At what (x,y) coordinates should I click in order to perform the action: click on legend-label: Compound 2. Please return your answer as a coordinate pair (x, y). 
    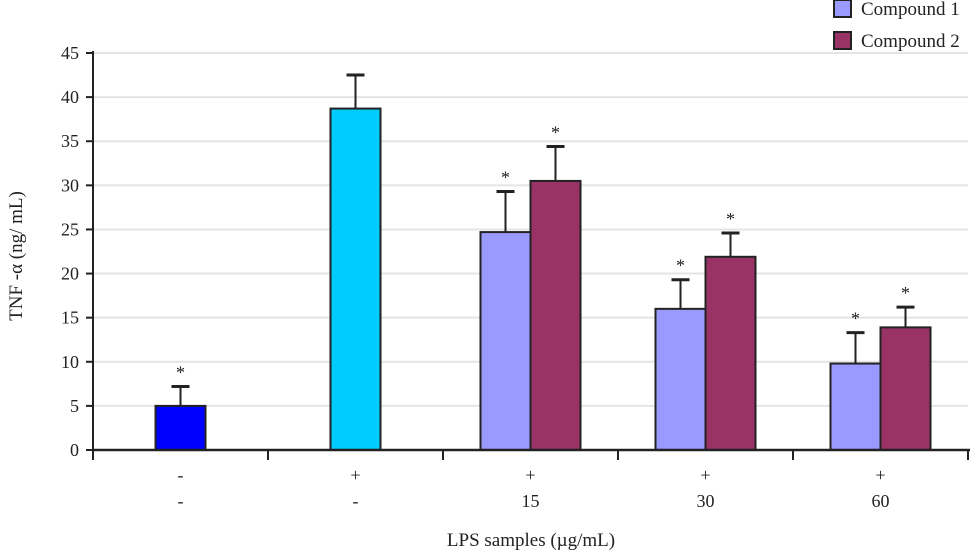
    Looking at the image, I should click on (910, 41).